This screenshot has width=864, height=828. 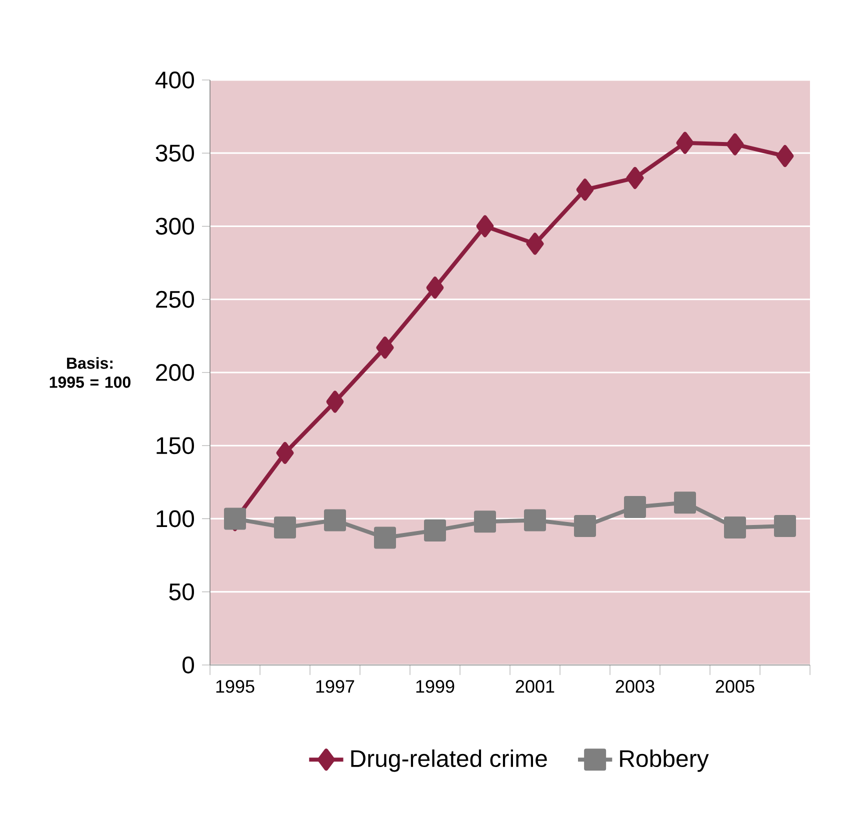 What do you see at coordinates (175, 445) in the screenshot?
I see `y-tick-label: 150` at bounding box center [175, 445].